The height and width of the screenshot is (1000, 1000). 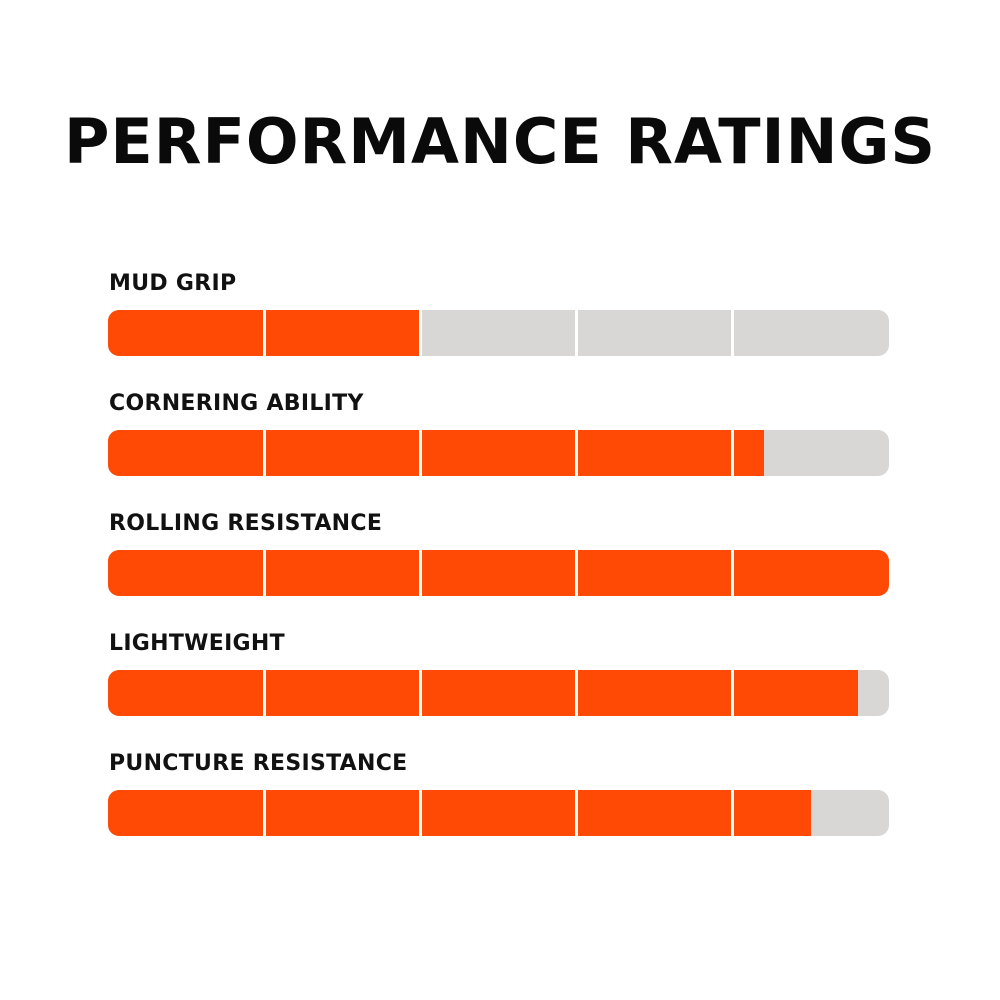 I want to click on page-title: PERFORMANCE RATINGS, so click(x=500, y=141).